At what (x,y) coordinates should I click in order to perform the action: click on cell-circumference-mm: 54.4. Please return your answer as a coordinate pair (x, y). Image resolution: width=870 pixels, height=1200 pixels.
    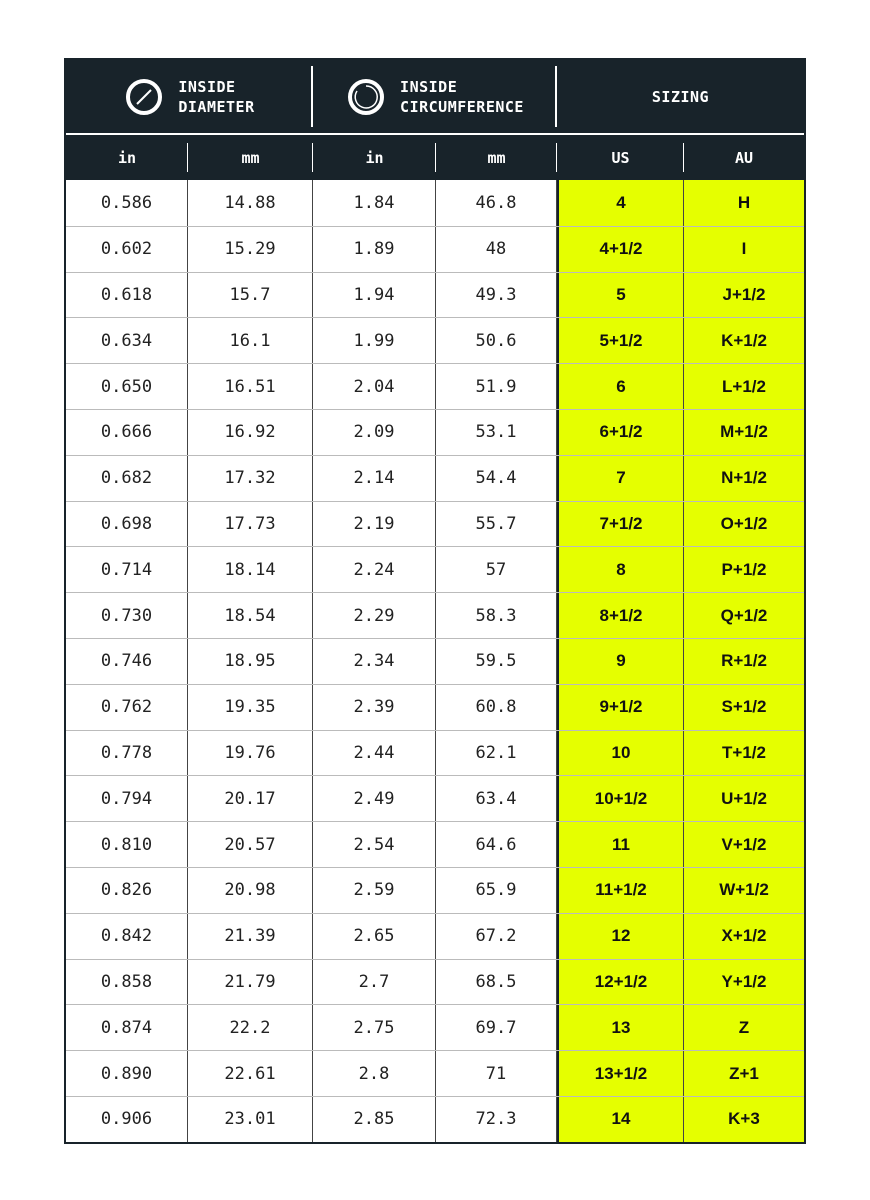
    Looking at the image, I should click on (496, 478).